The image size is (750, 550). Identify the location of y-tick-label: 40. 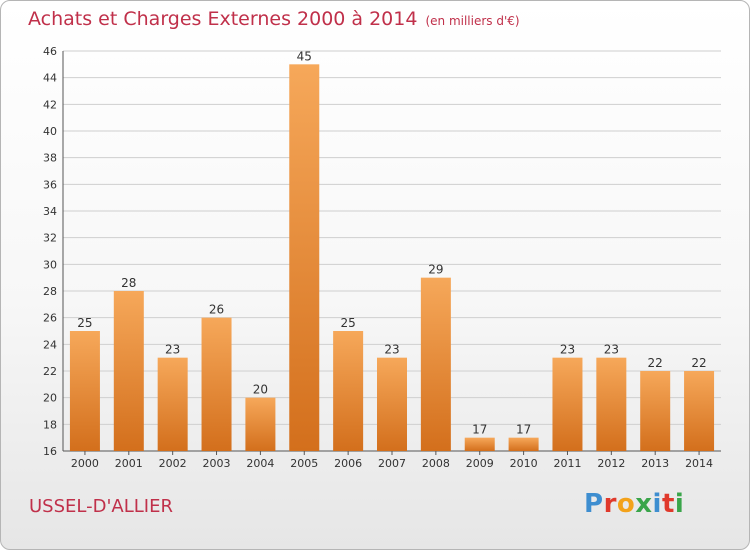
(50, 131).